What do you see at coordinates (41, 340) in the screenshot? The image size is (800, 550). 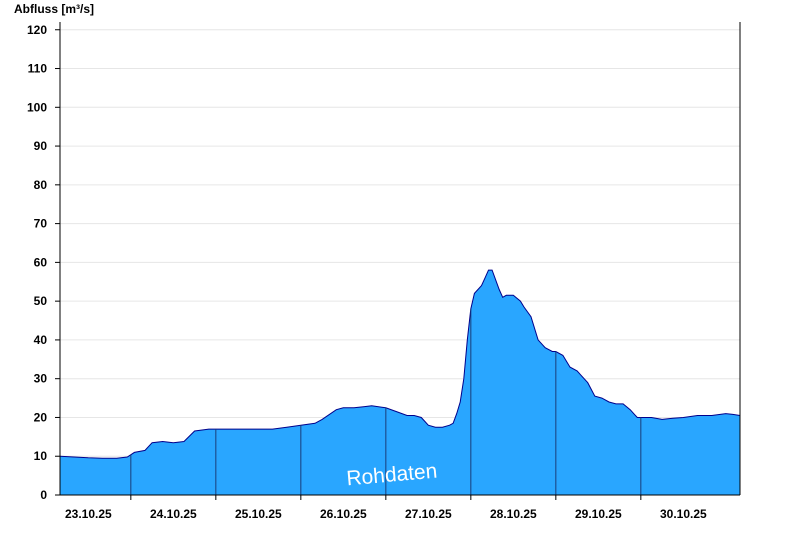 I see `y-tick-label-40: 40` at bounding box center [41, 340].